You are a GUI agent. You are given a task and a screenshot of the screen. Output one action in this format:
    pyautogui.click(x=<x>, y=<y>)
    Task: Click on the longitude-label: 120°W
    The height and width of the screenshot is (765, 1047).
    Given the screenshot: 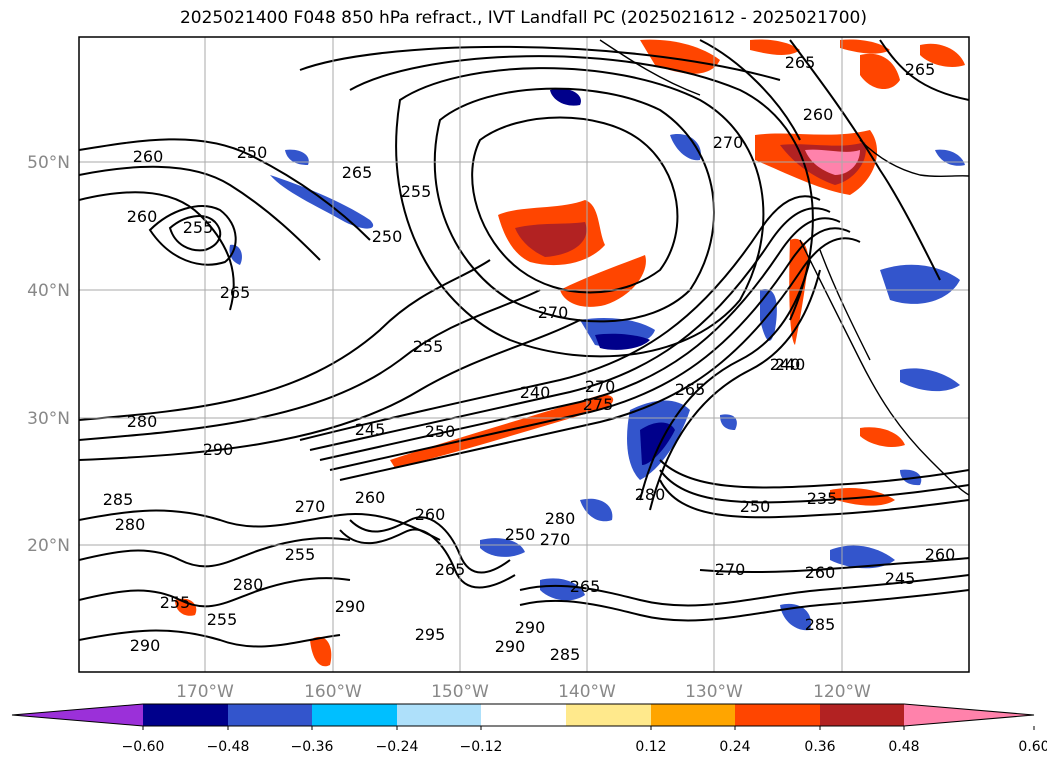 What is the action you would take?
    pyautogui.click(x=842, y=692)
    